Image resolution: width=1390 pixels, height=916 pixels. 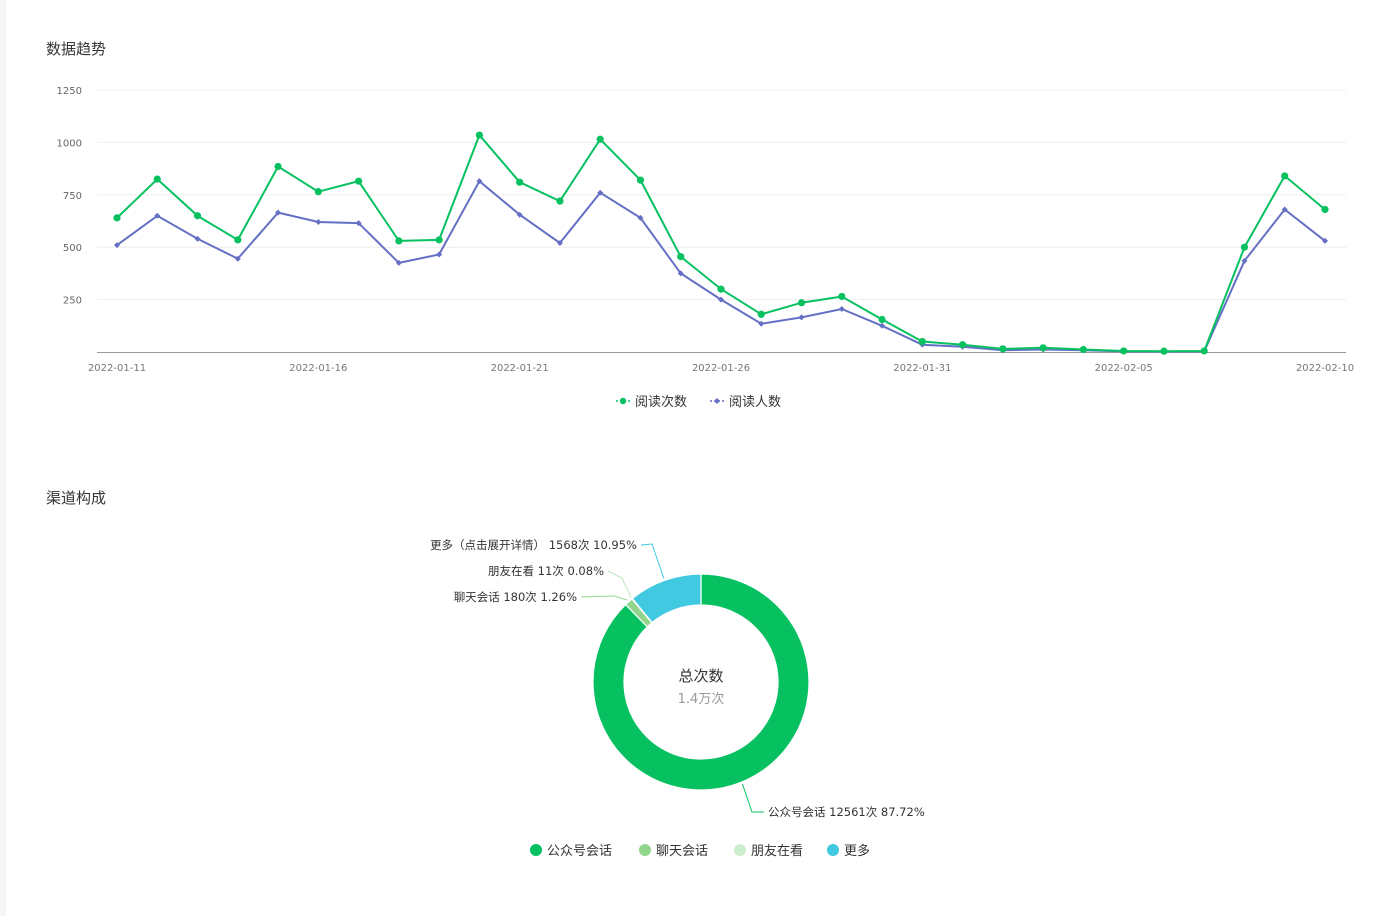 I want to click on legend-label: 阅读次数, so click(x=661, y=402).